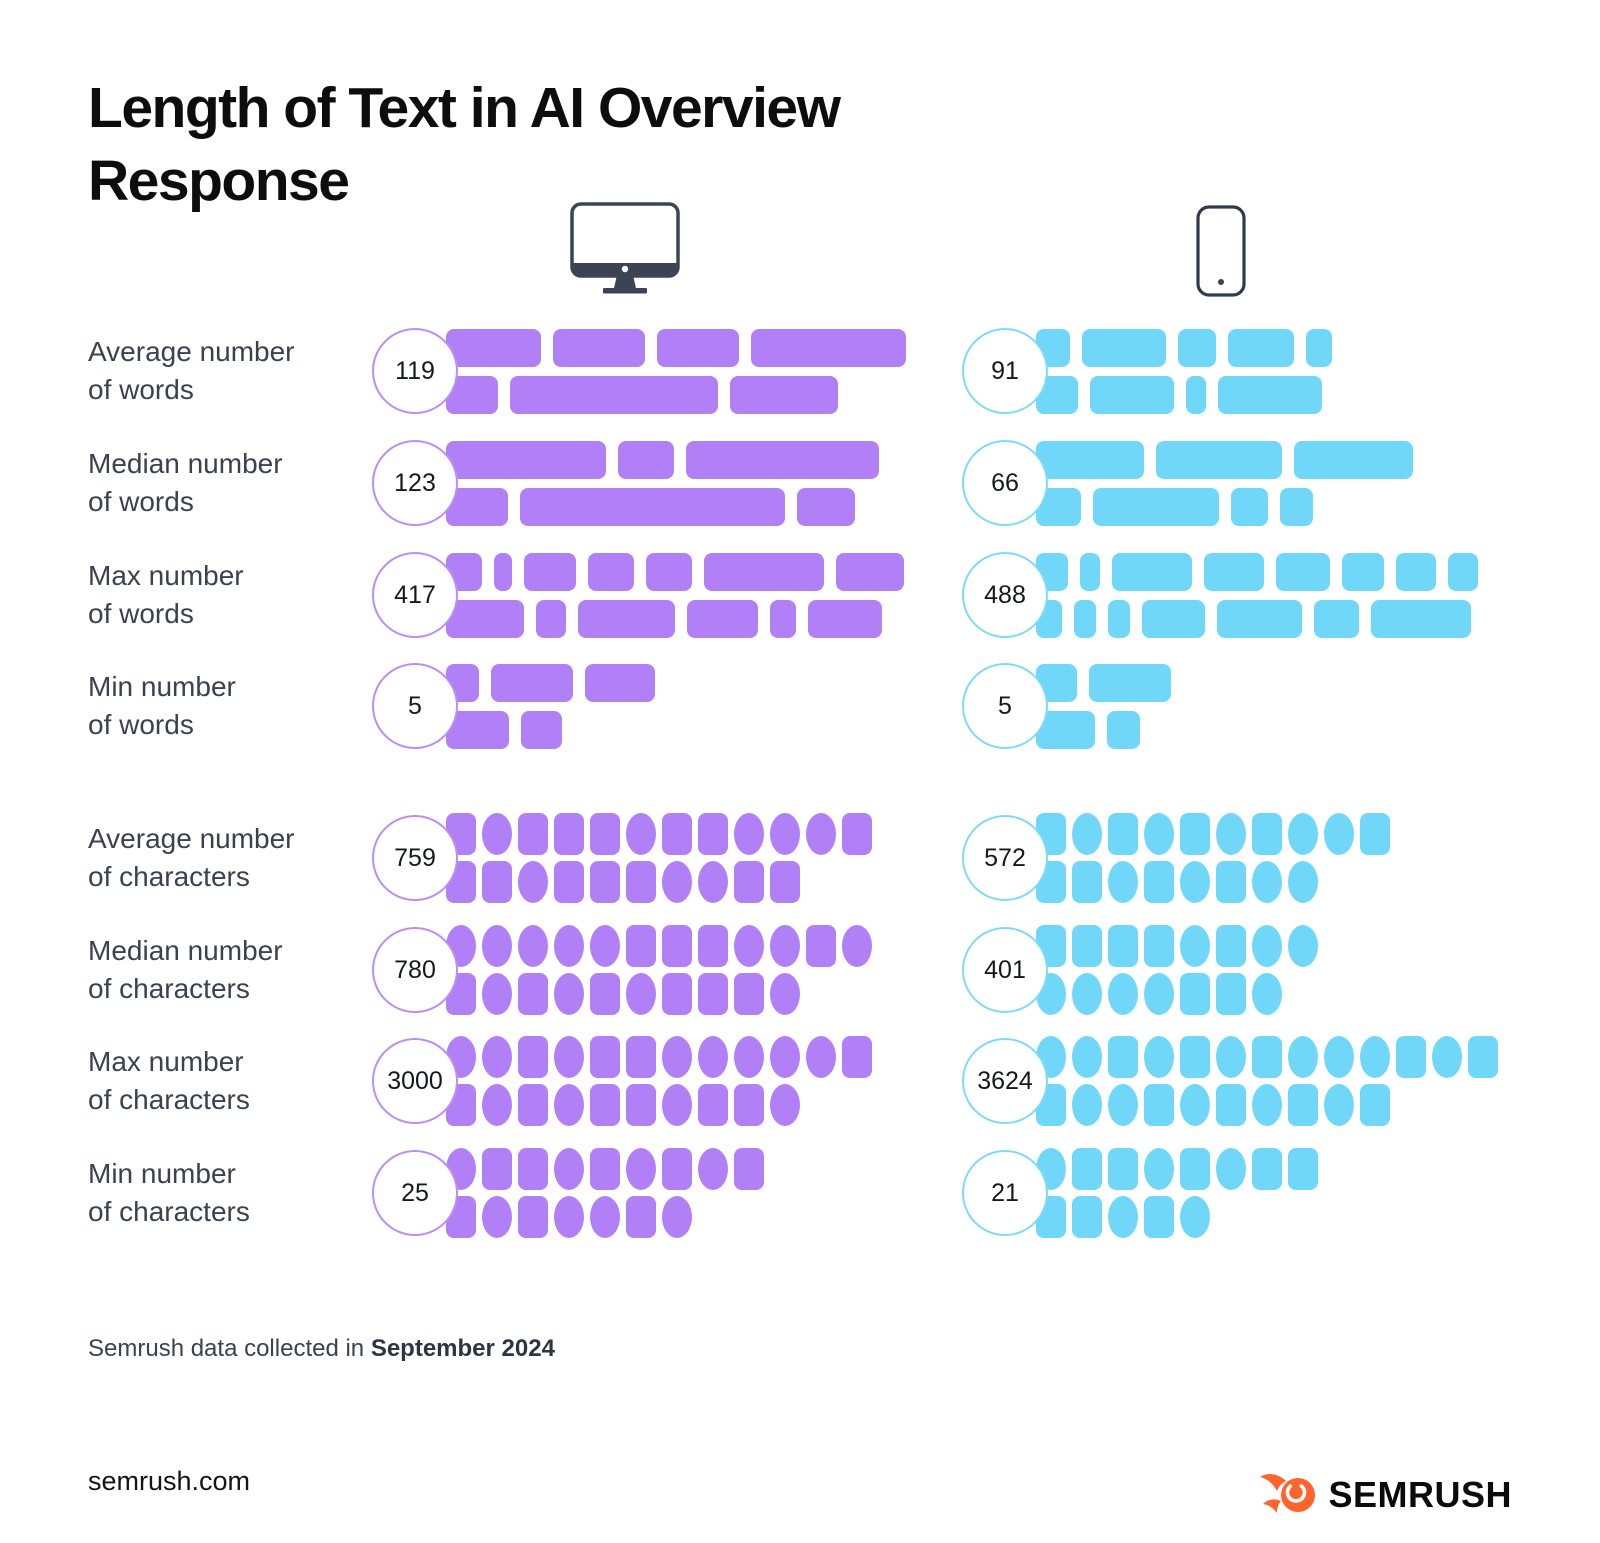 Image resolution: width=1600 pixels, height=1543 pixels. I want to click on desktop-value-circle: 780, so click(415, 970).